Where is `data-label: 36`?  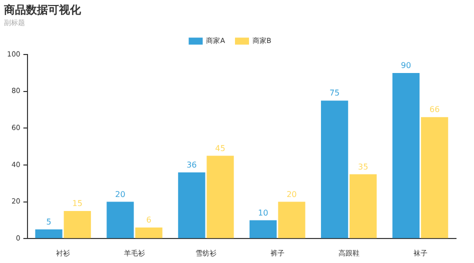
data-label: 36 is located at coordinates (191, 165).